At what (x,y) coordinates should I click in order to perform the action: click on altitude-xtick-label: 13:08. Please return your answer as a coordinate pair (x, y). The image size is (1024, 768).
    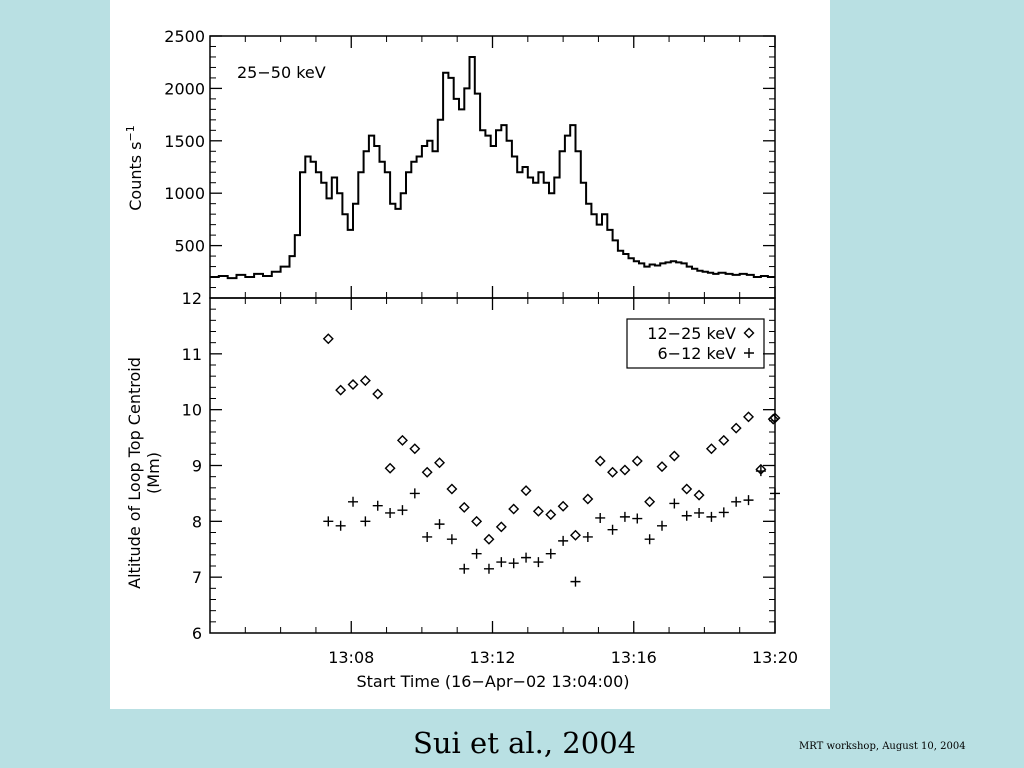
    Looking at the image, I should click on (351, 657).